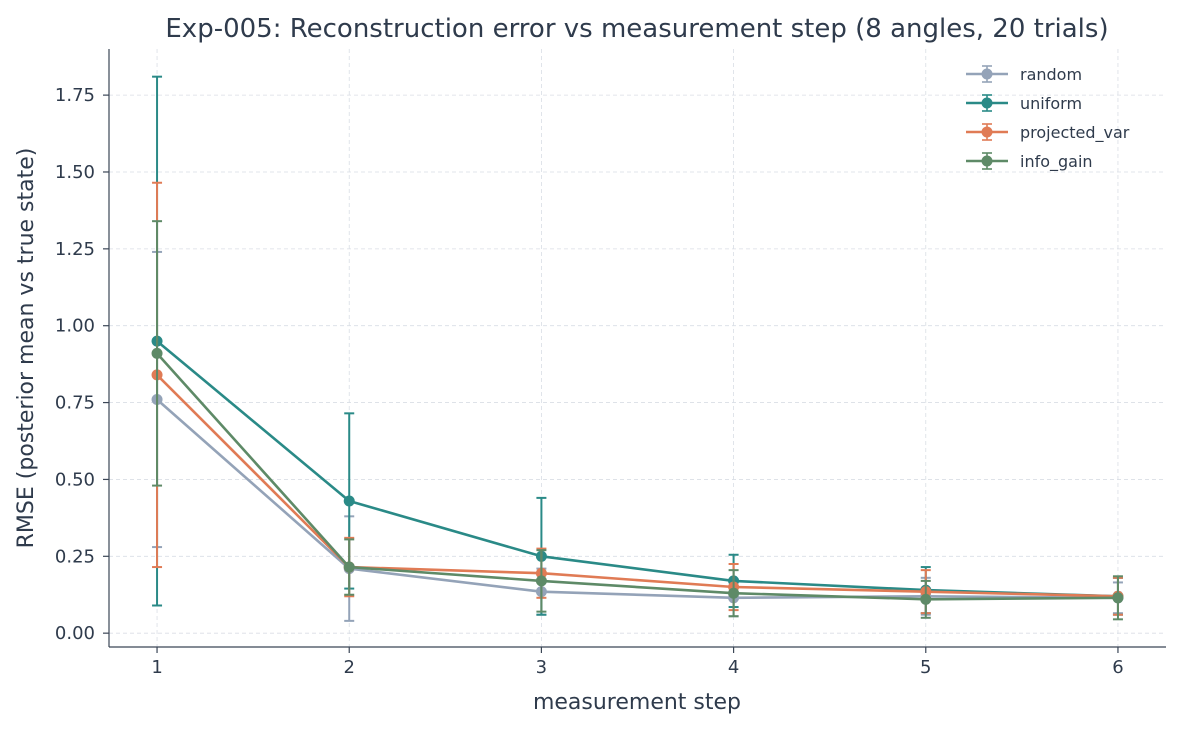 This screenshot has height=730, width=1181. What do you see at coordinates (82, 364) in the screenshot?
I see `y-ticks: 0.00 0.25 0.50 0.75 1.00 1.25 1.50 1.75` at bounding box center [82, 364].